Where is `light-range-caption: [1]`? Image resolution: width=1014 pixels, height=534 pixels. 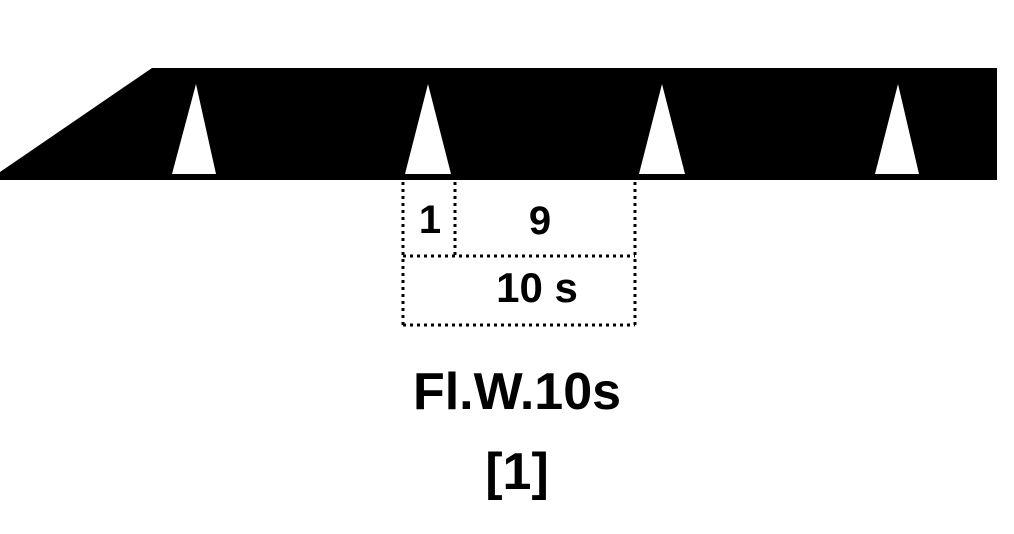
light-range-caption: [1] is located at coordinates (517, 472).